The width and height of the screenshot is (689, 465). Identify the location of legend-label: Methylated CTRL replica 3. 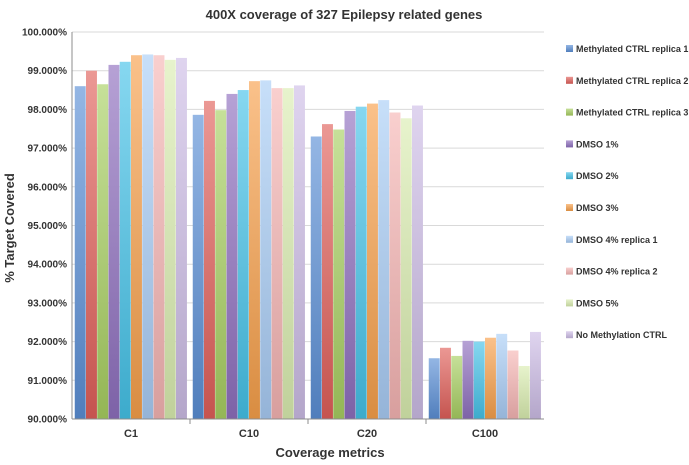
(632, 113).